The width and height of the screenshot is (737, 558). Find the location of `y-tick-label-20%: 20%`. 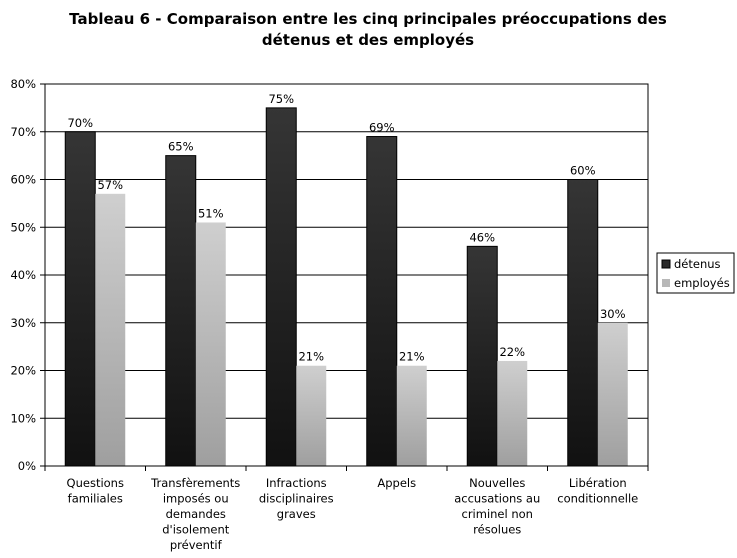

y-tick-label-20%: 20% is located at coordinates (23, 371).